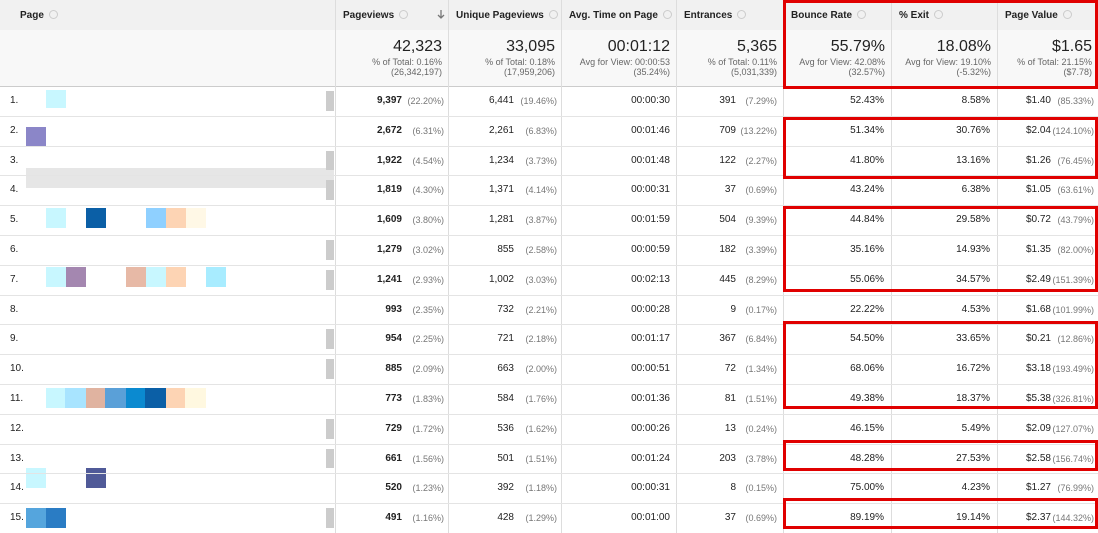 Image resolution: width=1098 pixels, height=533 pixels. Describe the element at coordinates (822, 15) in the screenshot. I see `column-header: Bounce Rate` at that location.